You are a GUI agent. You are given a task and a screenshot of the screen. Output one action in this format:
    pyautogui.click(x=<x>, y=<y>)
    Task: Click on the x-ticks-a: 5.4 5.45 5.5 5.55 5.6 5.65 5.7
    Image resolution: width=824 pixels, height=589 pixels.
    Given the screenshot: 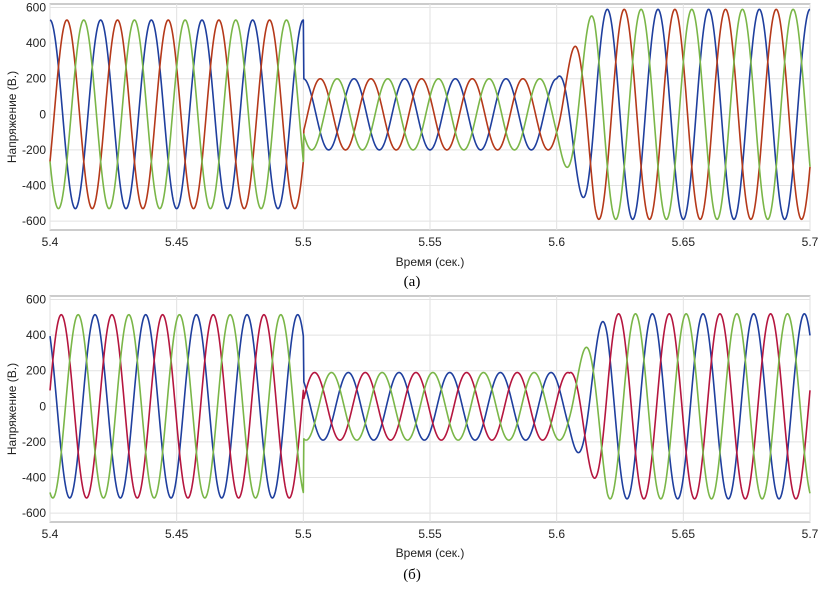 What is the action you would take?
    pyautogui.click(x=430, y=242)
    